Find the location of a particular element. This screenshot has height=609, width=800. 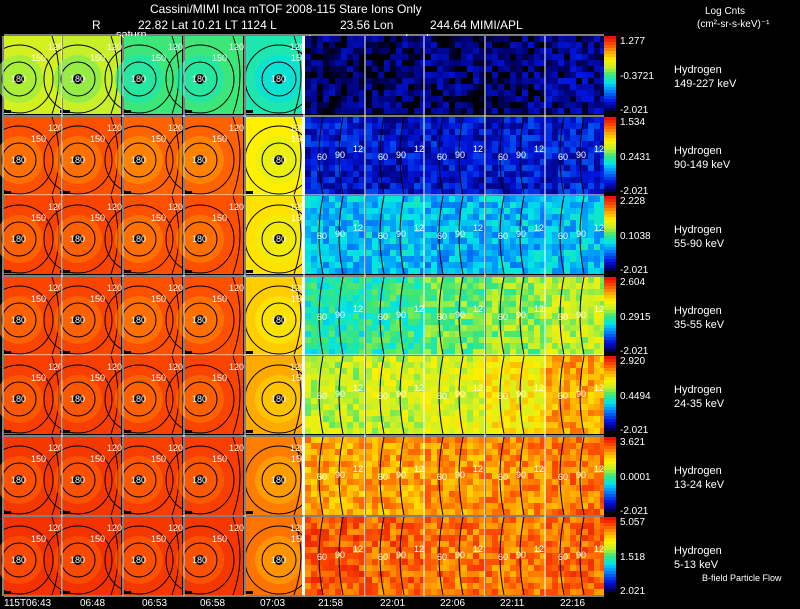

contour-label-180: 180 is located at coordinates (18, 560).